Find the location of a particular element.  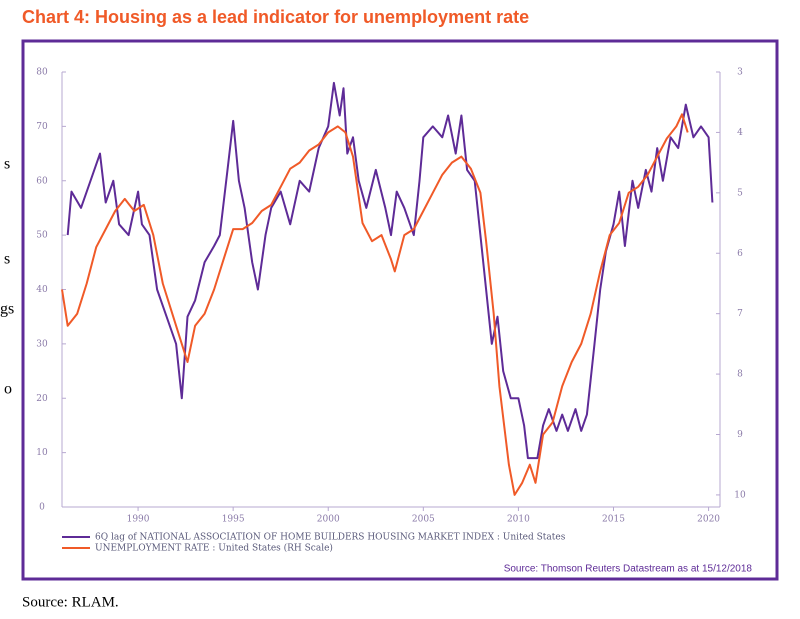

y2-tick-label: 6 is located at coordinates (740, 254).